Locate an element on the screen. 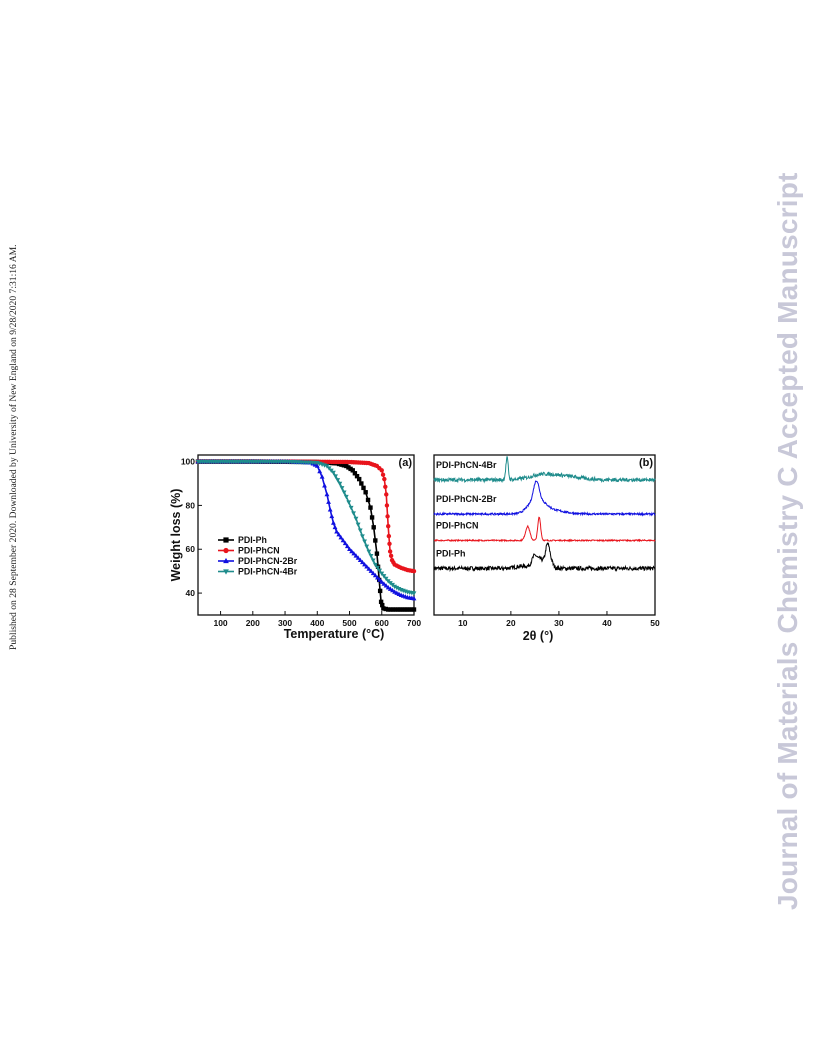 This screenshot has height=1056, width=816. panel-a-xlabel: Temperature (°C) is located at coordinates (334, 634).